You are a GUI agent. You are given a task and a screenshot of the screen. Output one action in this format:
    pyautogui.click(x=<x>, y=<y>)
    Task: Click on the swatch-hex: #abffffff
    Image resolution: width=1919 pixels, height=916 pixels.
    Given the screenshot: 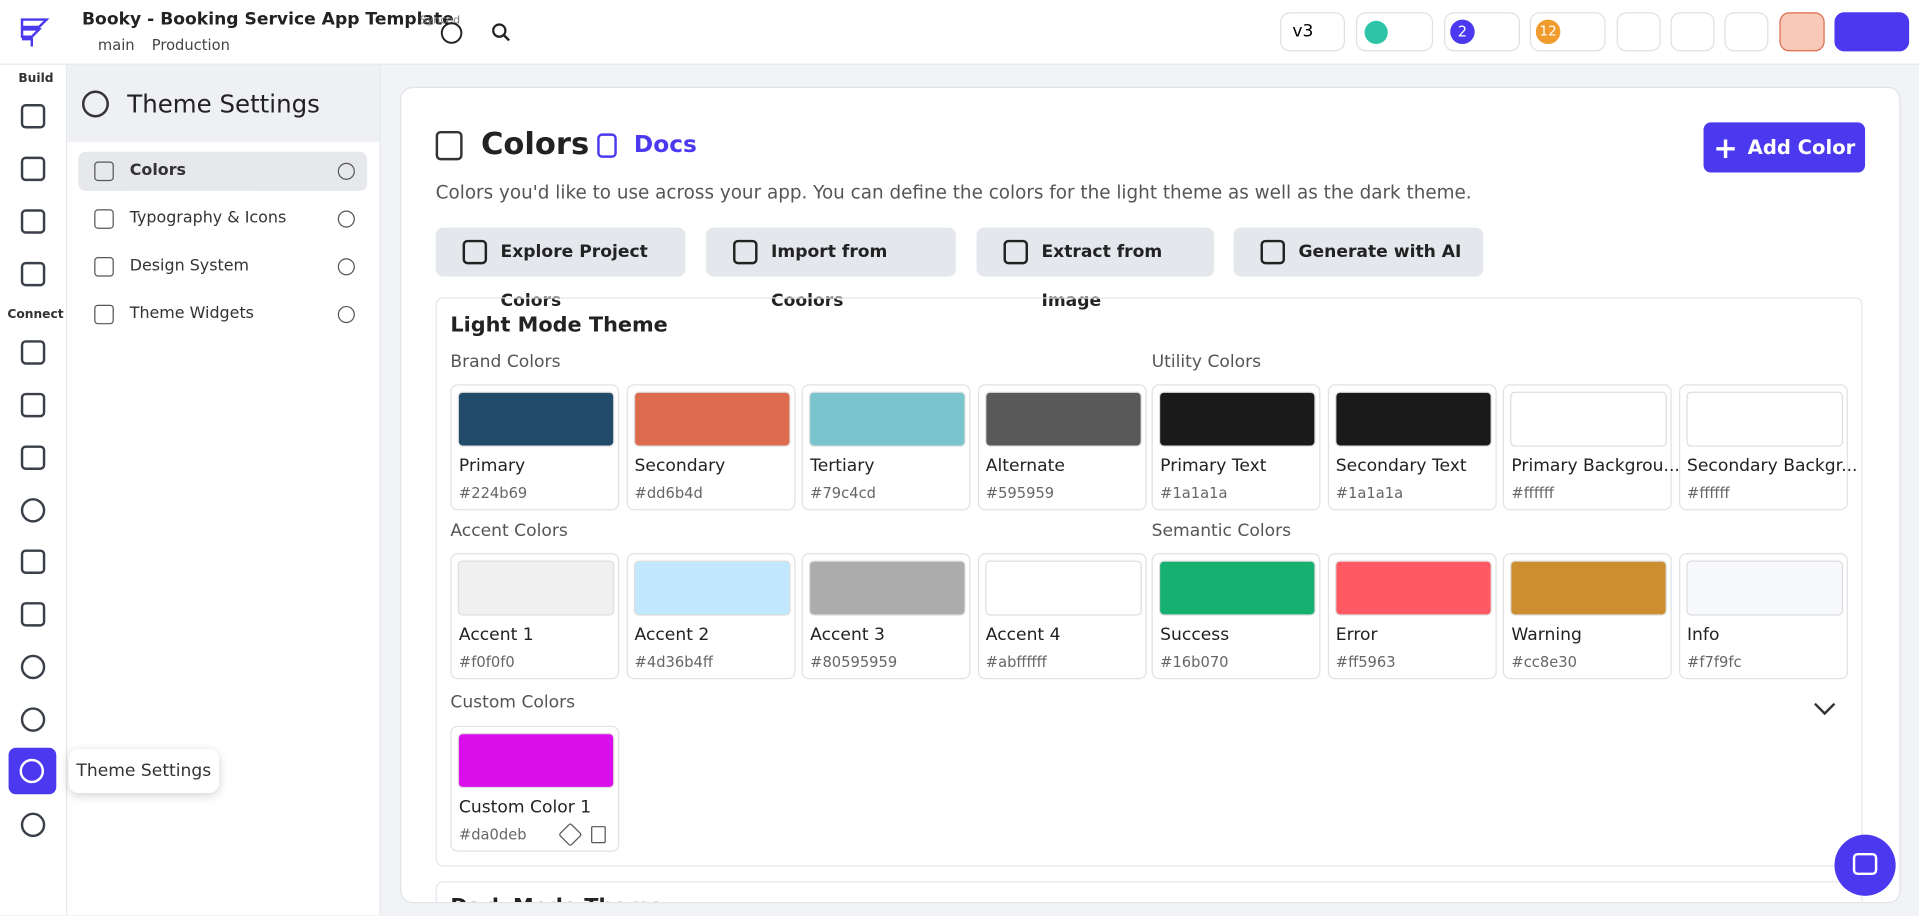 What is the action you would take?
    pyautogui.click(x=1016, y=662)
    